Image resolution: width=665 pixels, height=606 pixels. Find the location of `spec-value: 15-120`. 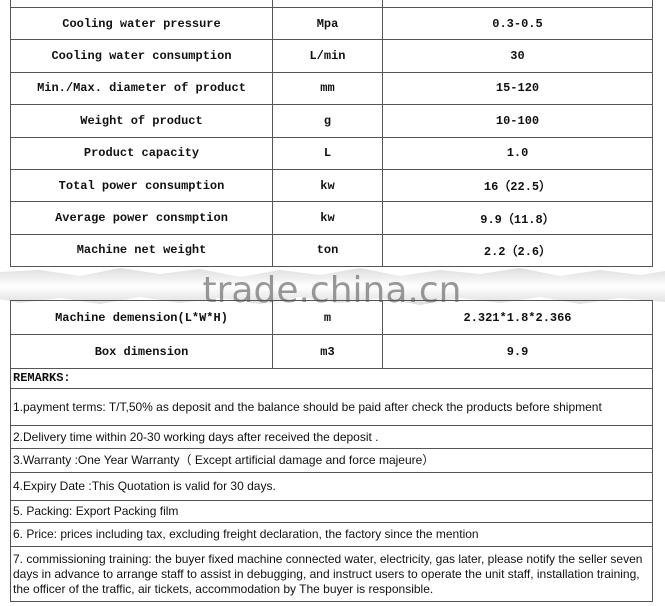

spec-value: 15-120 is located at coordinates (517, 88).